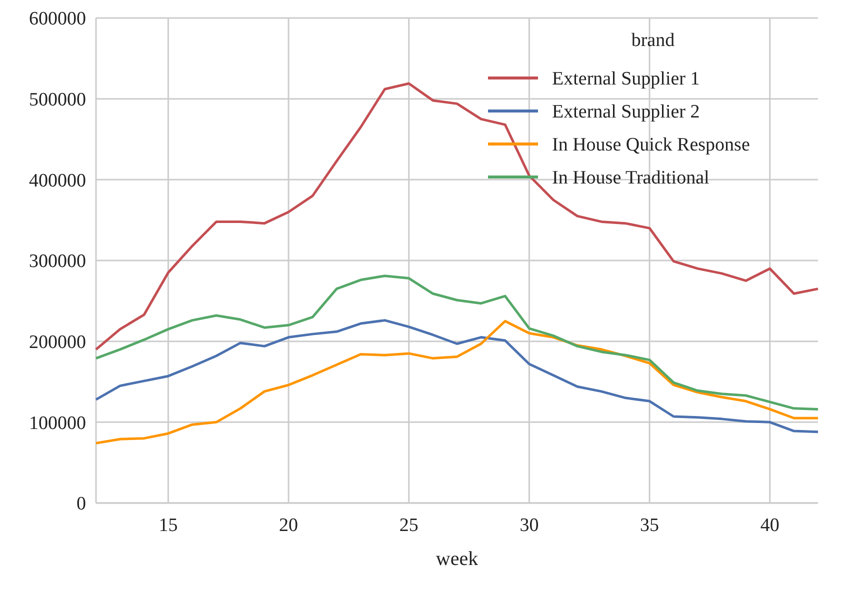 The height and width of the screenshot is (593, 845). Describe the element at coordinates (626, 112) in the screenshot. I see `legend-label: External Supplier 2` at that location.